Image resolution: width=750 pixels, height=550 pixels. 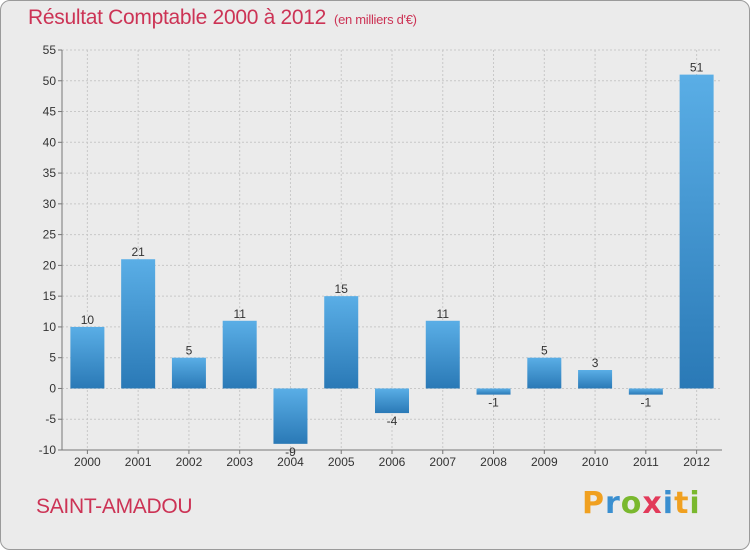 What do you see at coordinates (697, 68) in the screenshot?
I see `data-label: 51` at bounding box center [697, 68].